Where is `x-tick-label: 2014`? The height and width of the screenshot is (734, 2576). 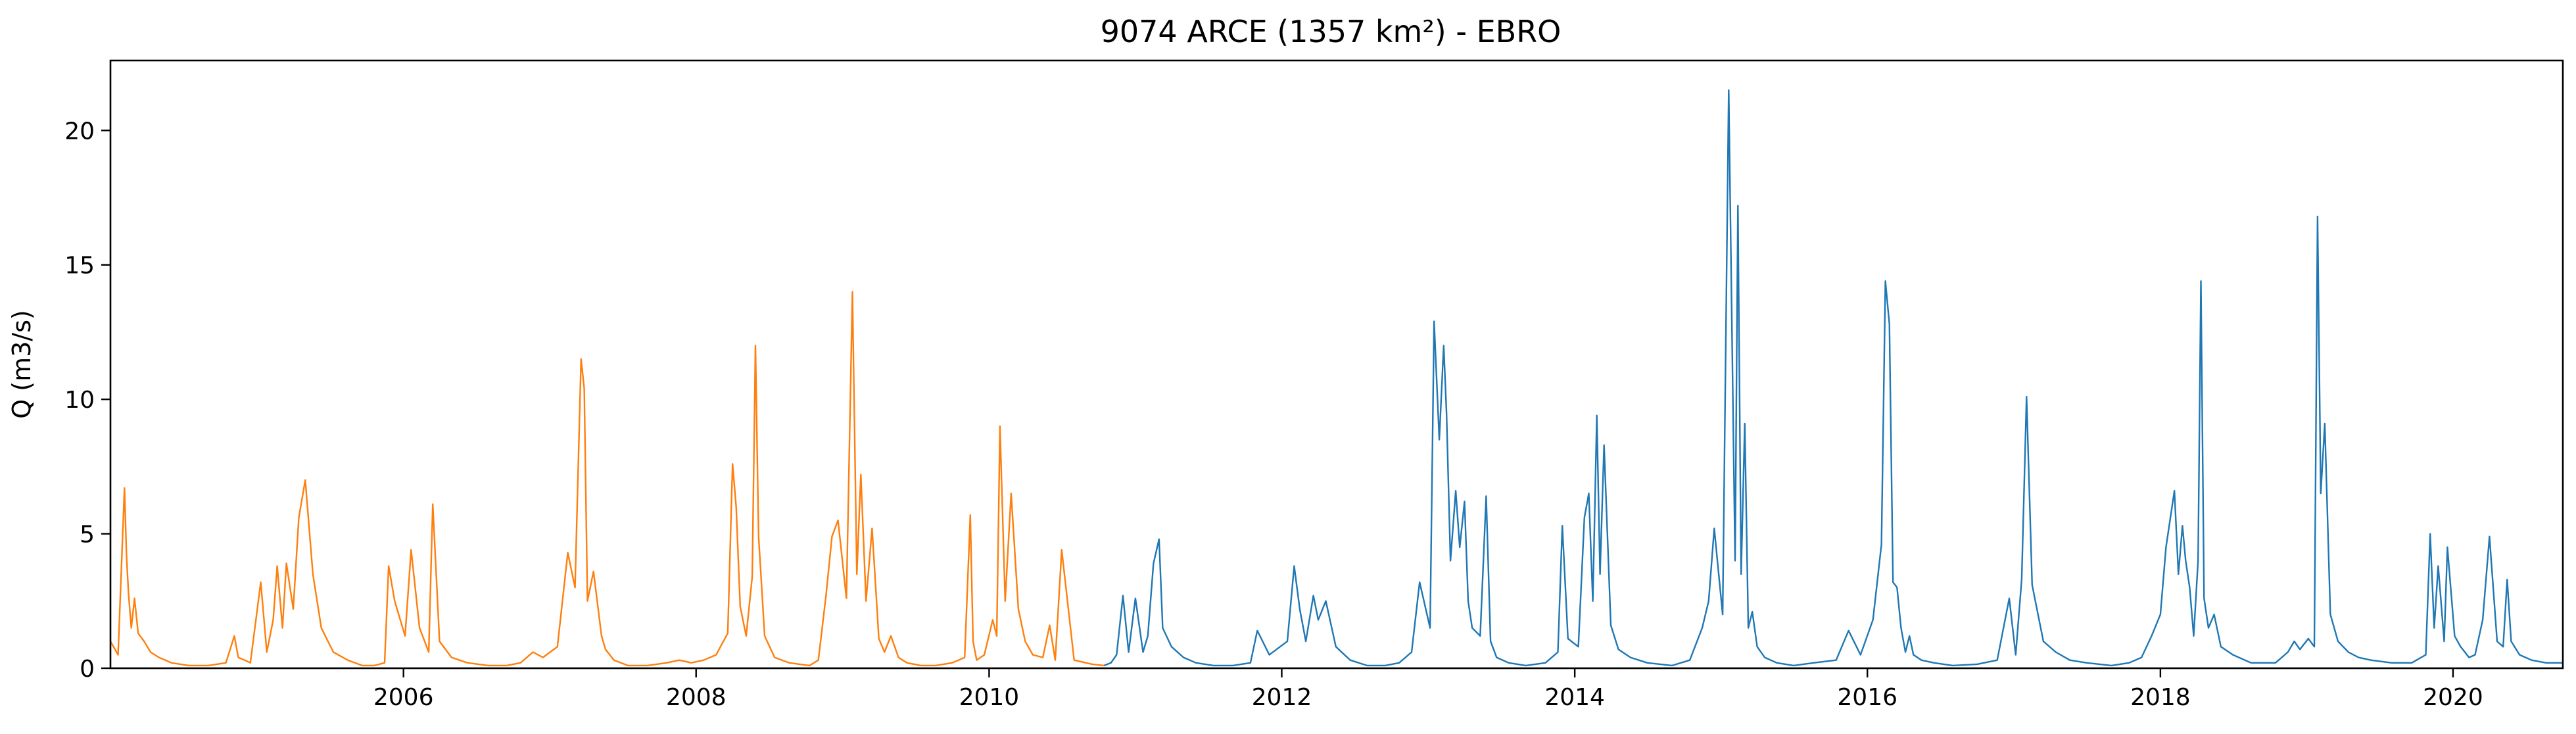
x-tick-label: 2014 is located at coordinates (1575, 697).